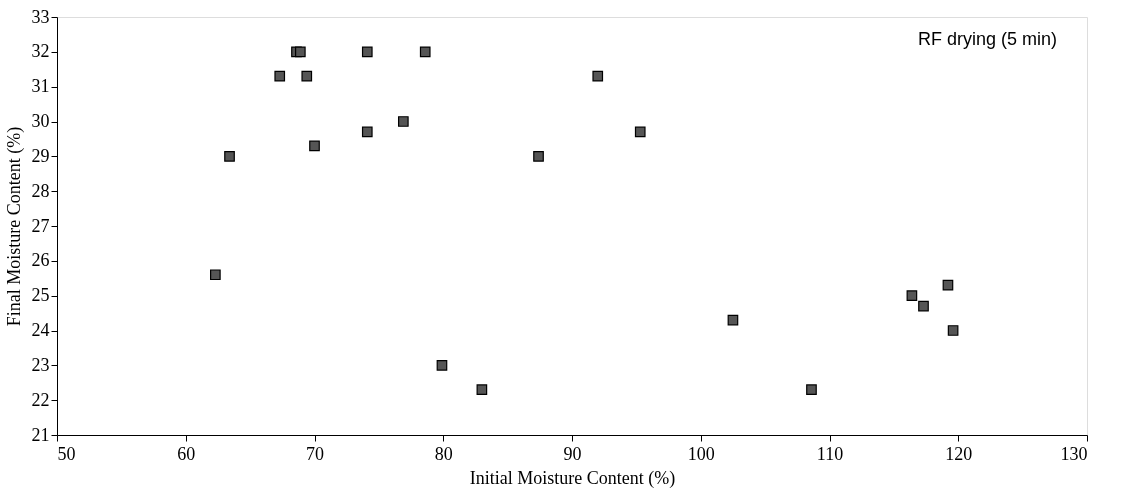 This screenshot has height=502, width=1138. I want to click on y-tick-label: 28, so click(40, 190).